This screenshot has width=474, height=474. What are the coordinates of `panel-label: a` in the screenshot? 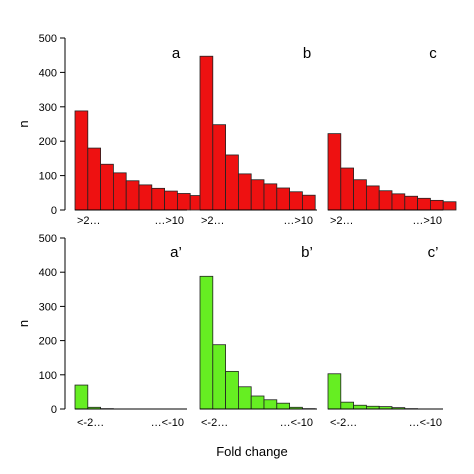 It's located at (176, 53).